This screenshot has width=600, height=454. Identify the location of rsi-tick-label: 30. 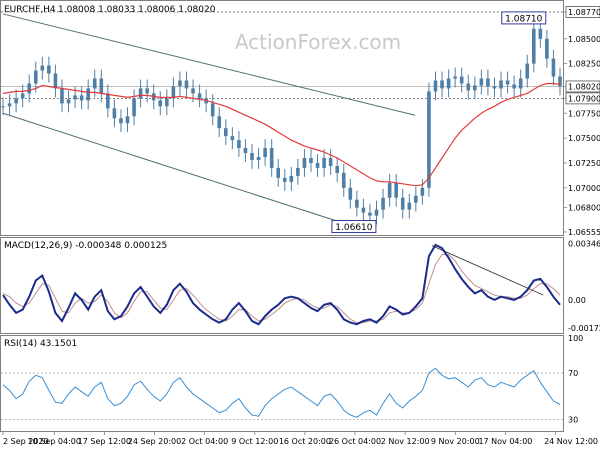
(573, 420).